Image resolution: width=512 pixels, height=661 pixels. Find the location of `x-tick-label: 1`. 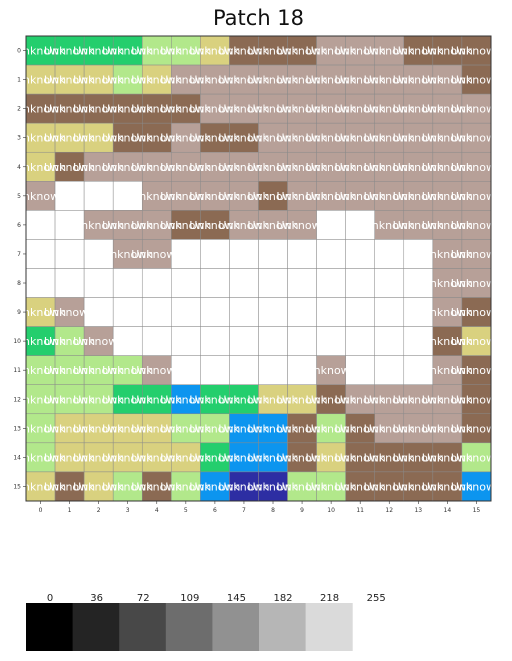

x-tick-label: 1 is located at coordinates (70, 510).